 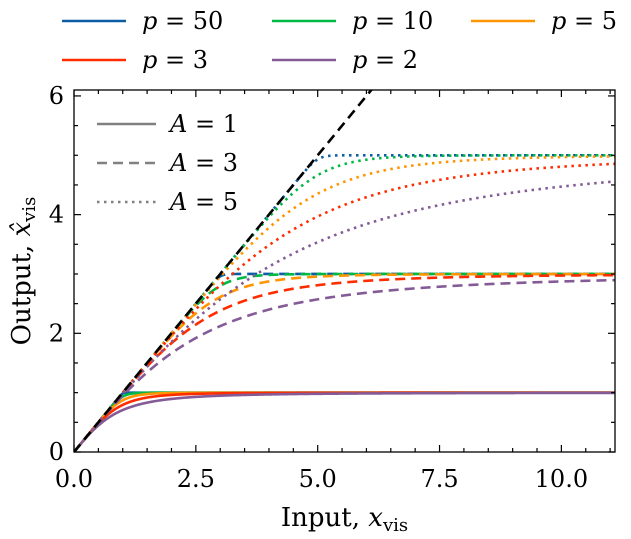 I want to click on x-axis-label: Input, xvis, so click(x=344, y=519).